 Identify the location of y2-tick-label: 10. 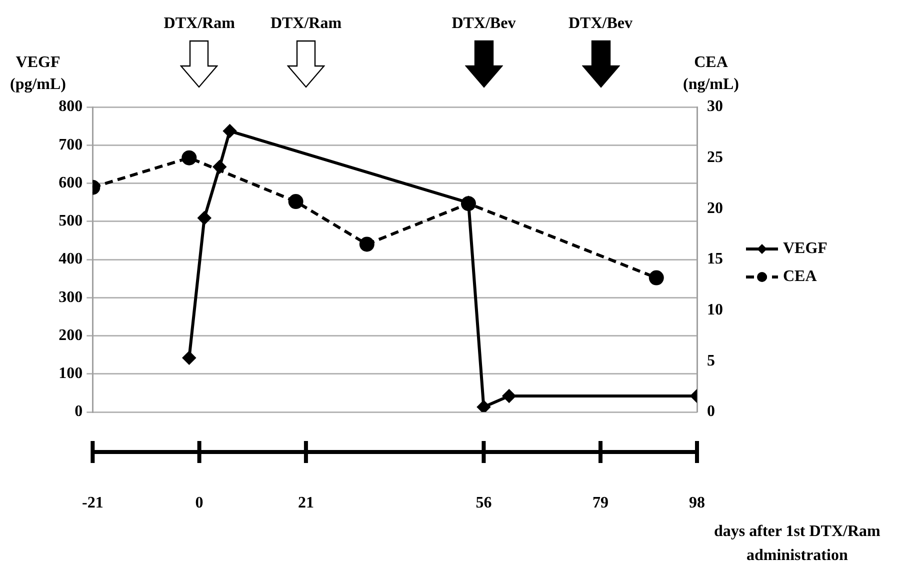
(715, 309).